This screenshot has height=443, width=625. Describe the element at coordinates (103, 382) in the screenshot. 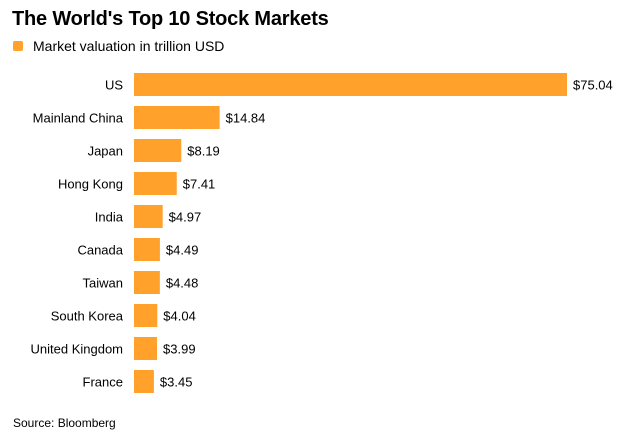

I see `category-label: France` at that location.